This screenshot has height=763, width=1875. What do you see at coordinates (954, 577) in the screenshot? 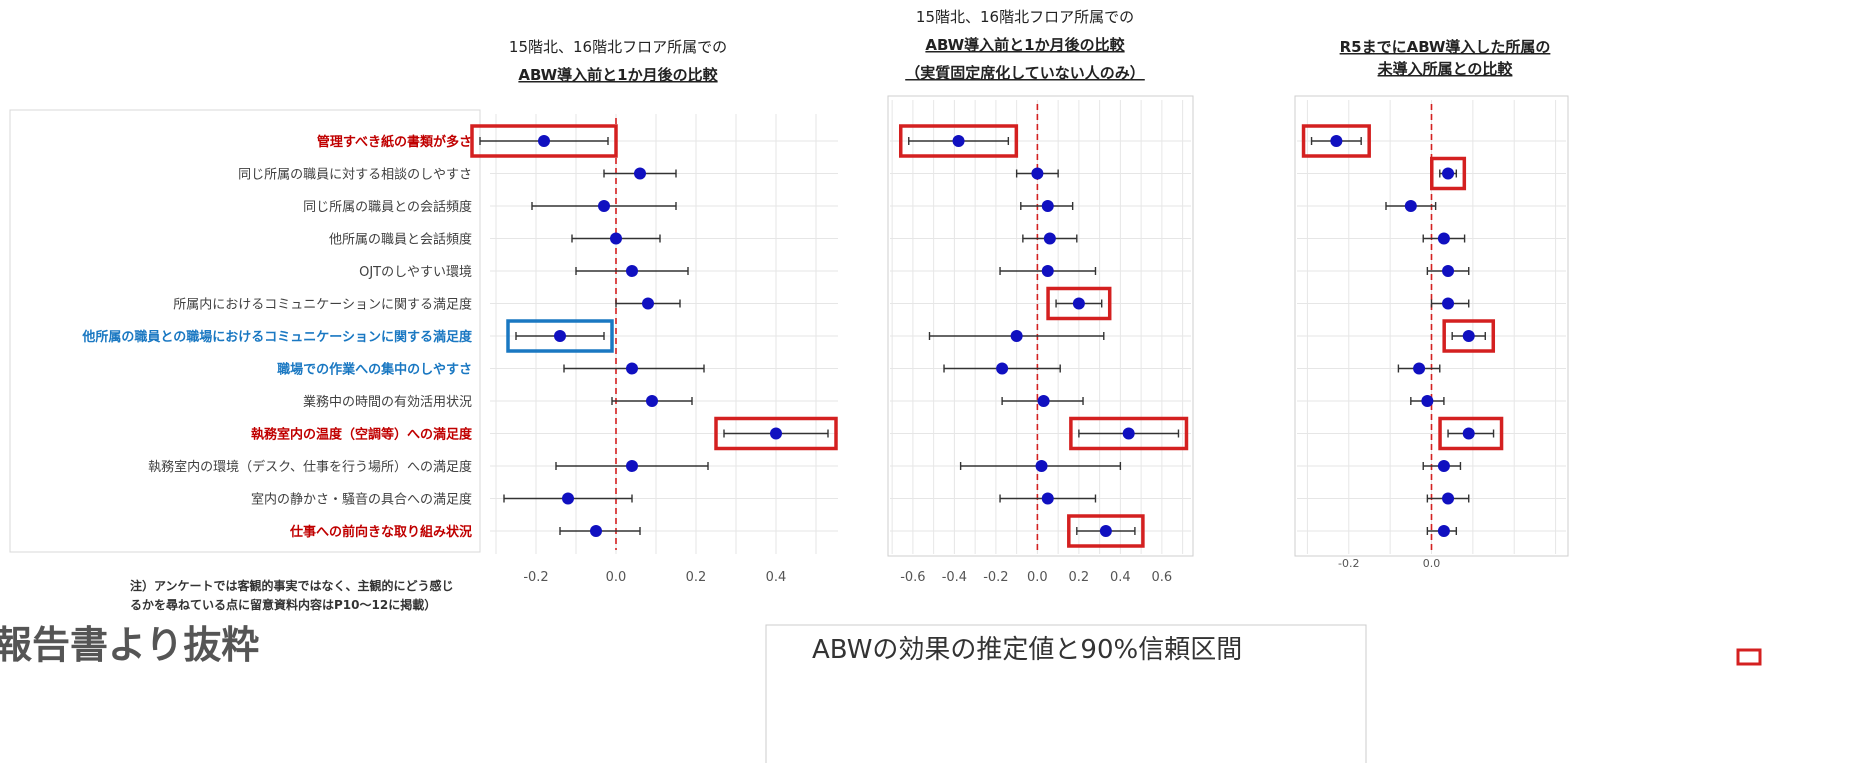
I see `x-tick-label: -0.4` at bounding box center [954, 577].